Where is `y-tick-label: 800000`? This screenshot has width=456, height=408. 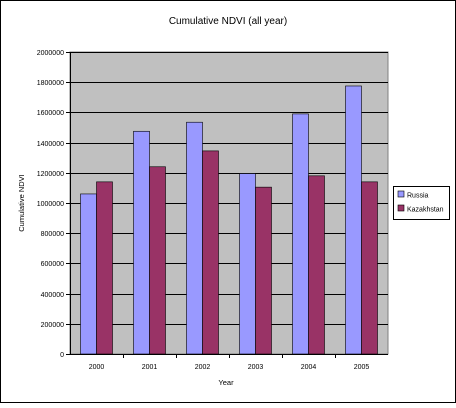 y-tick-label: 800000 is located at coordinates (52, 234).